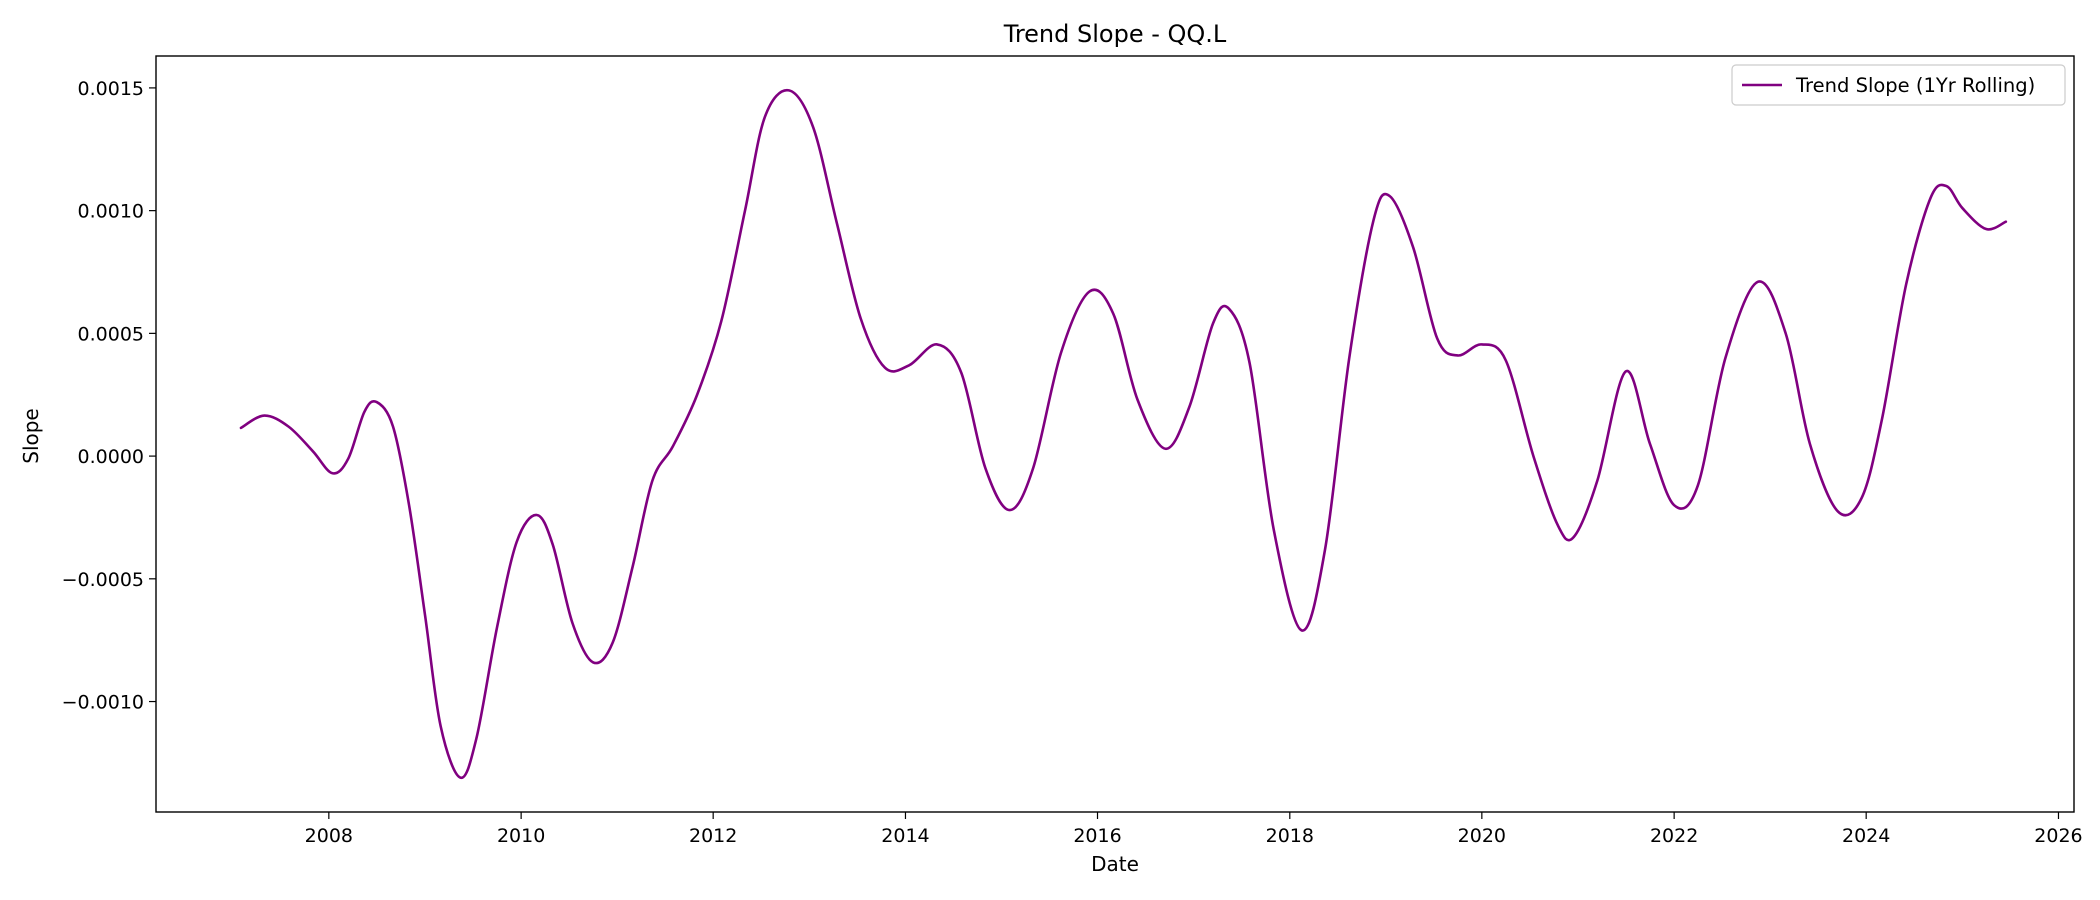  I want to click on x-tick-label: 2020, so click(1482, 836).